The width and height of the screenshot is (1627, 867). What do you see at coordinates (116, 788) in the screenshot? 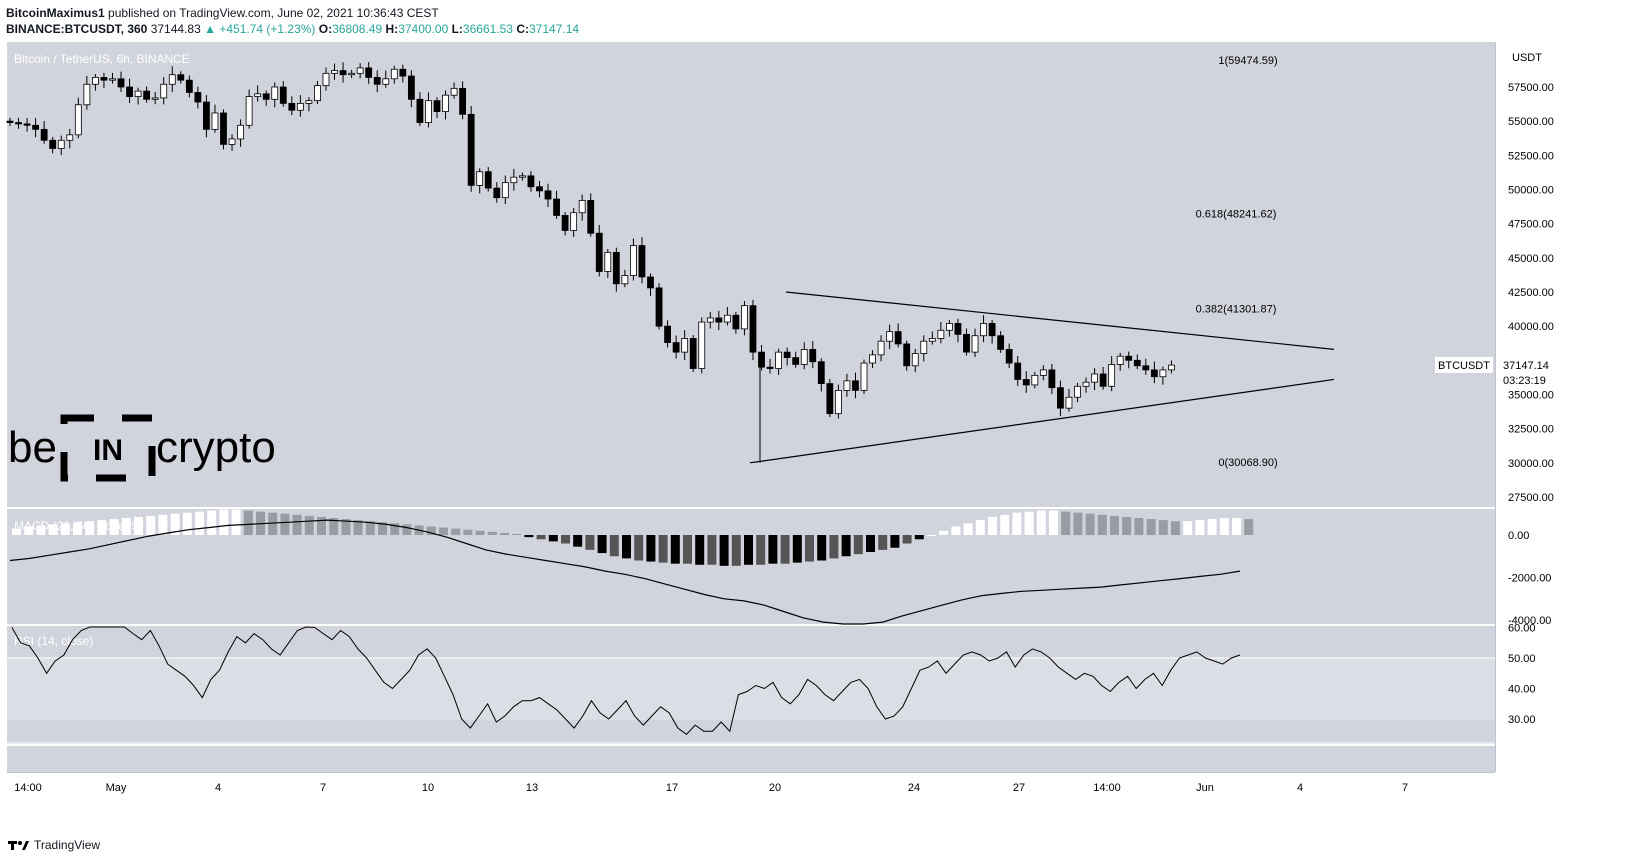
I see `time-tick-label: May` at bounding box center [116, 788].